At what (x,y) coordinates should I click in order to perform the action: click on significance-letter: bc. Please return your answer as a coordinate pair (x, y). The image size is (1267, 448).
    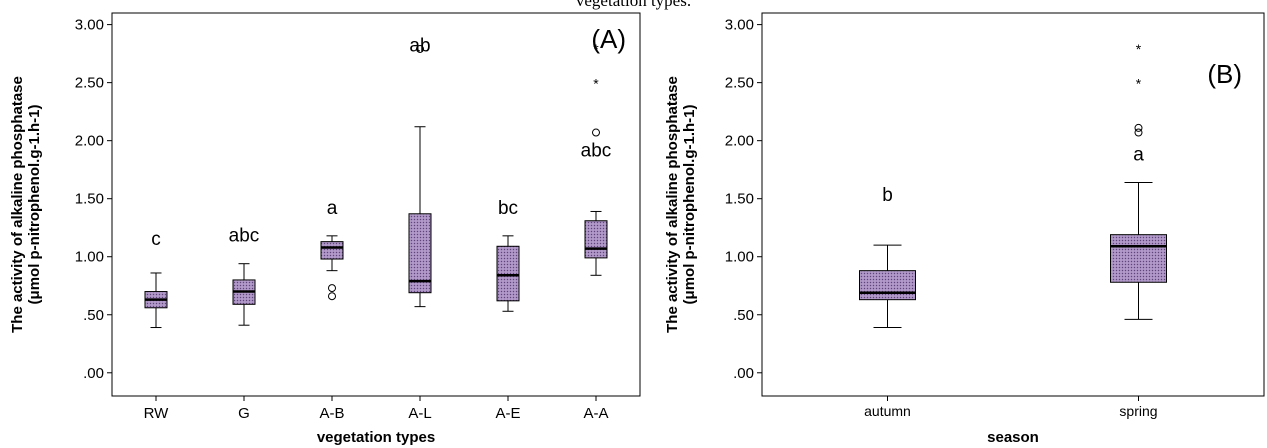
    Looking at the image, I should click on (508, 208).